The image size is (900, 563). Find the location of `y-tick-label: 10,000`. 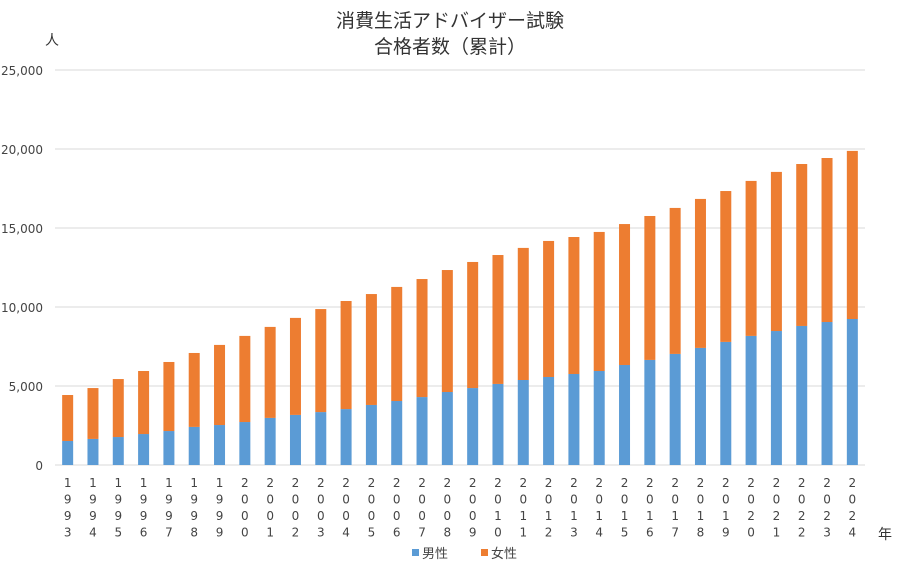

y-tick-label: 10,000 is located at coordinates (22, 308).